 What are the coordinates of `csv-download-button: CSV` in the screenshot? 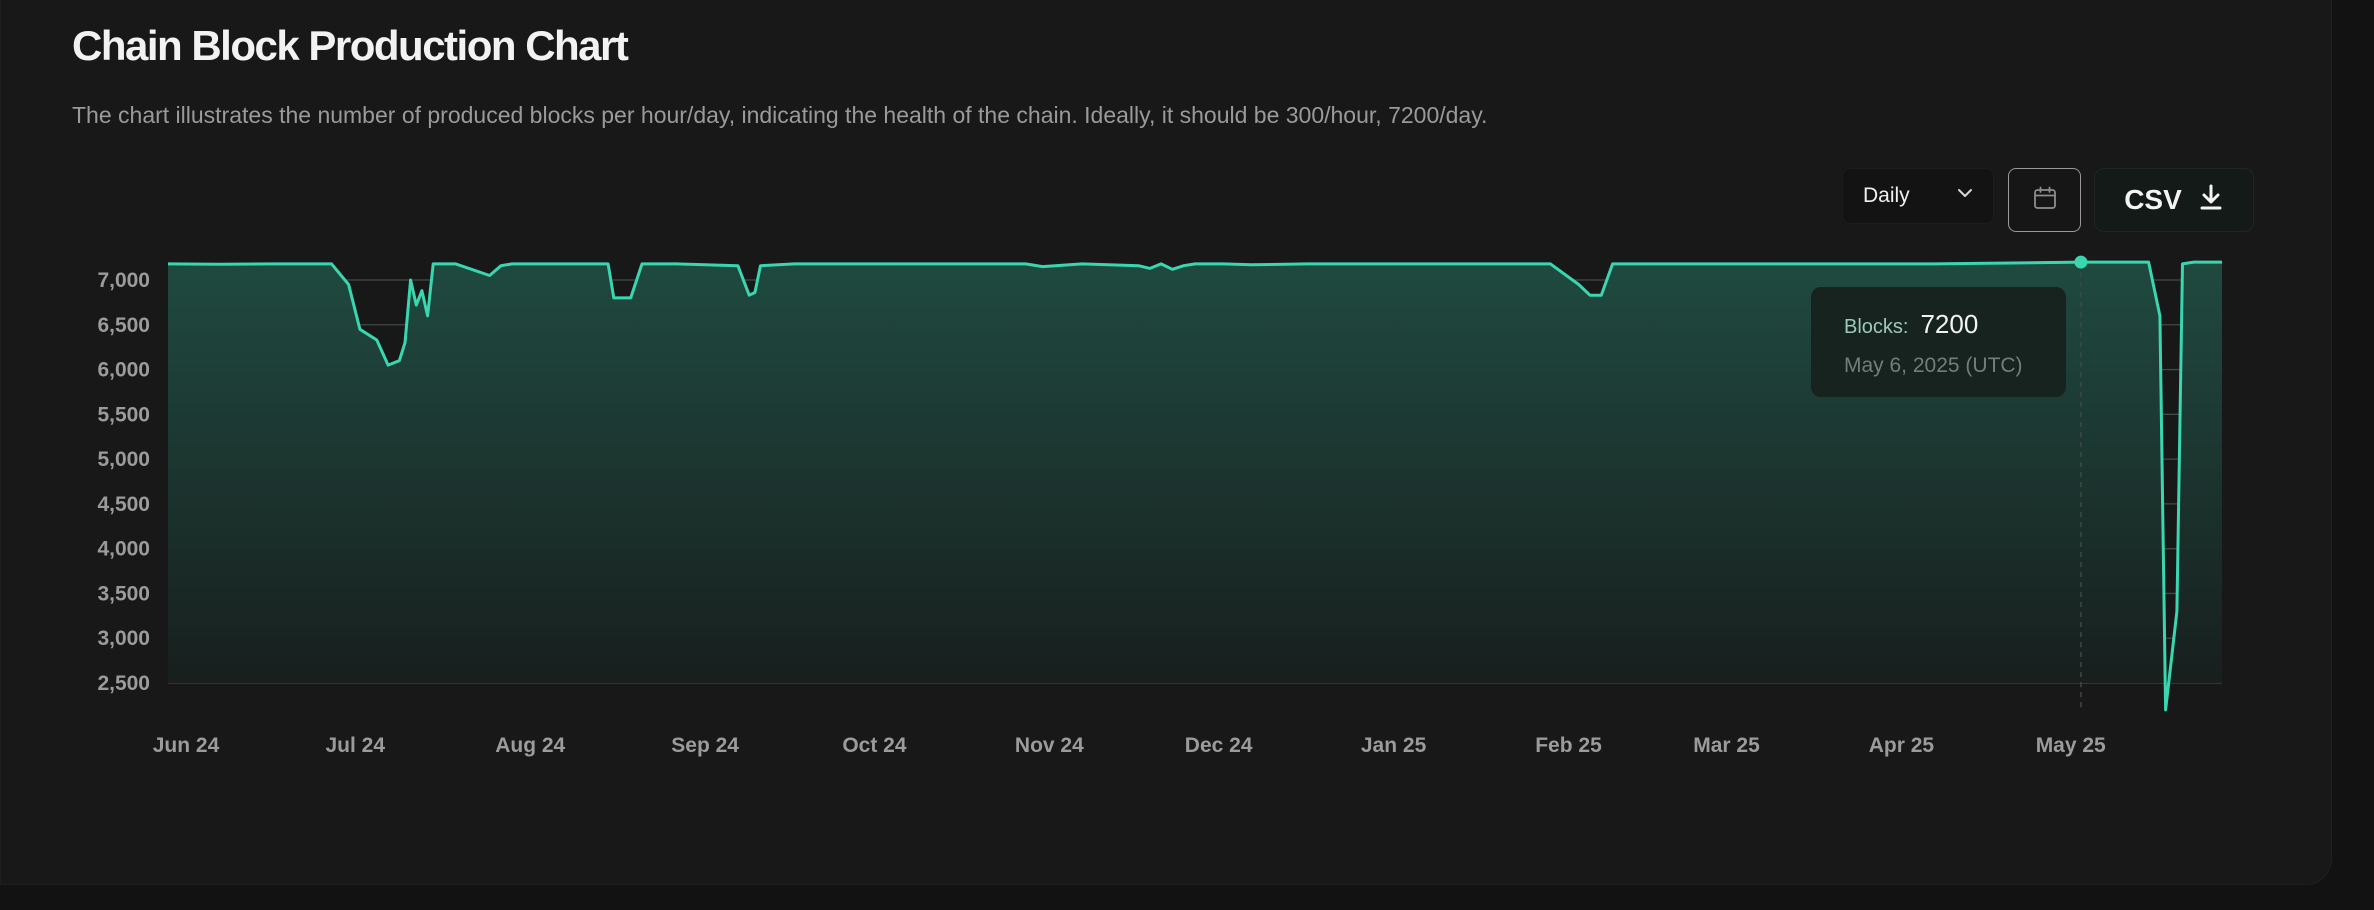 It's located at (2174, 200).